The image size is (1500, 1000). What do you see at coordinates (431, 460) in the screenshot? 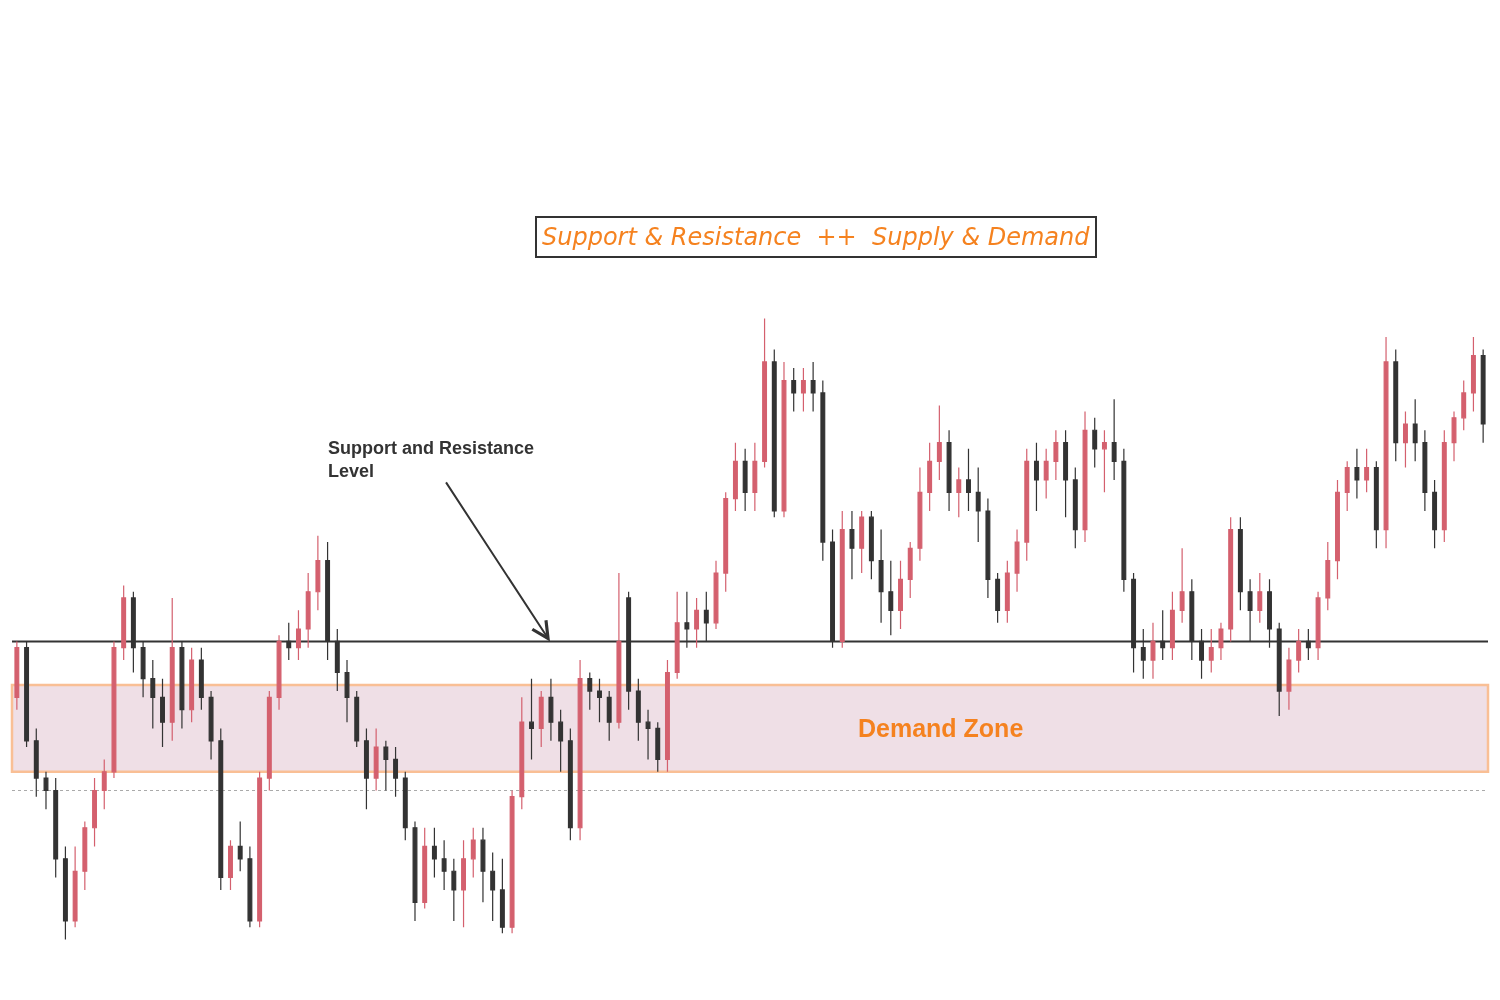
I see `ref-line-label: Support and Resistance Level` at bounding box center [431, 460].